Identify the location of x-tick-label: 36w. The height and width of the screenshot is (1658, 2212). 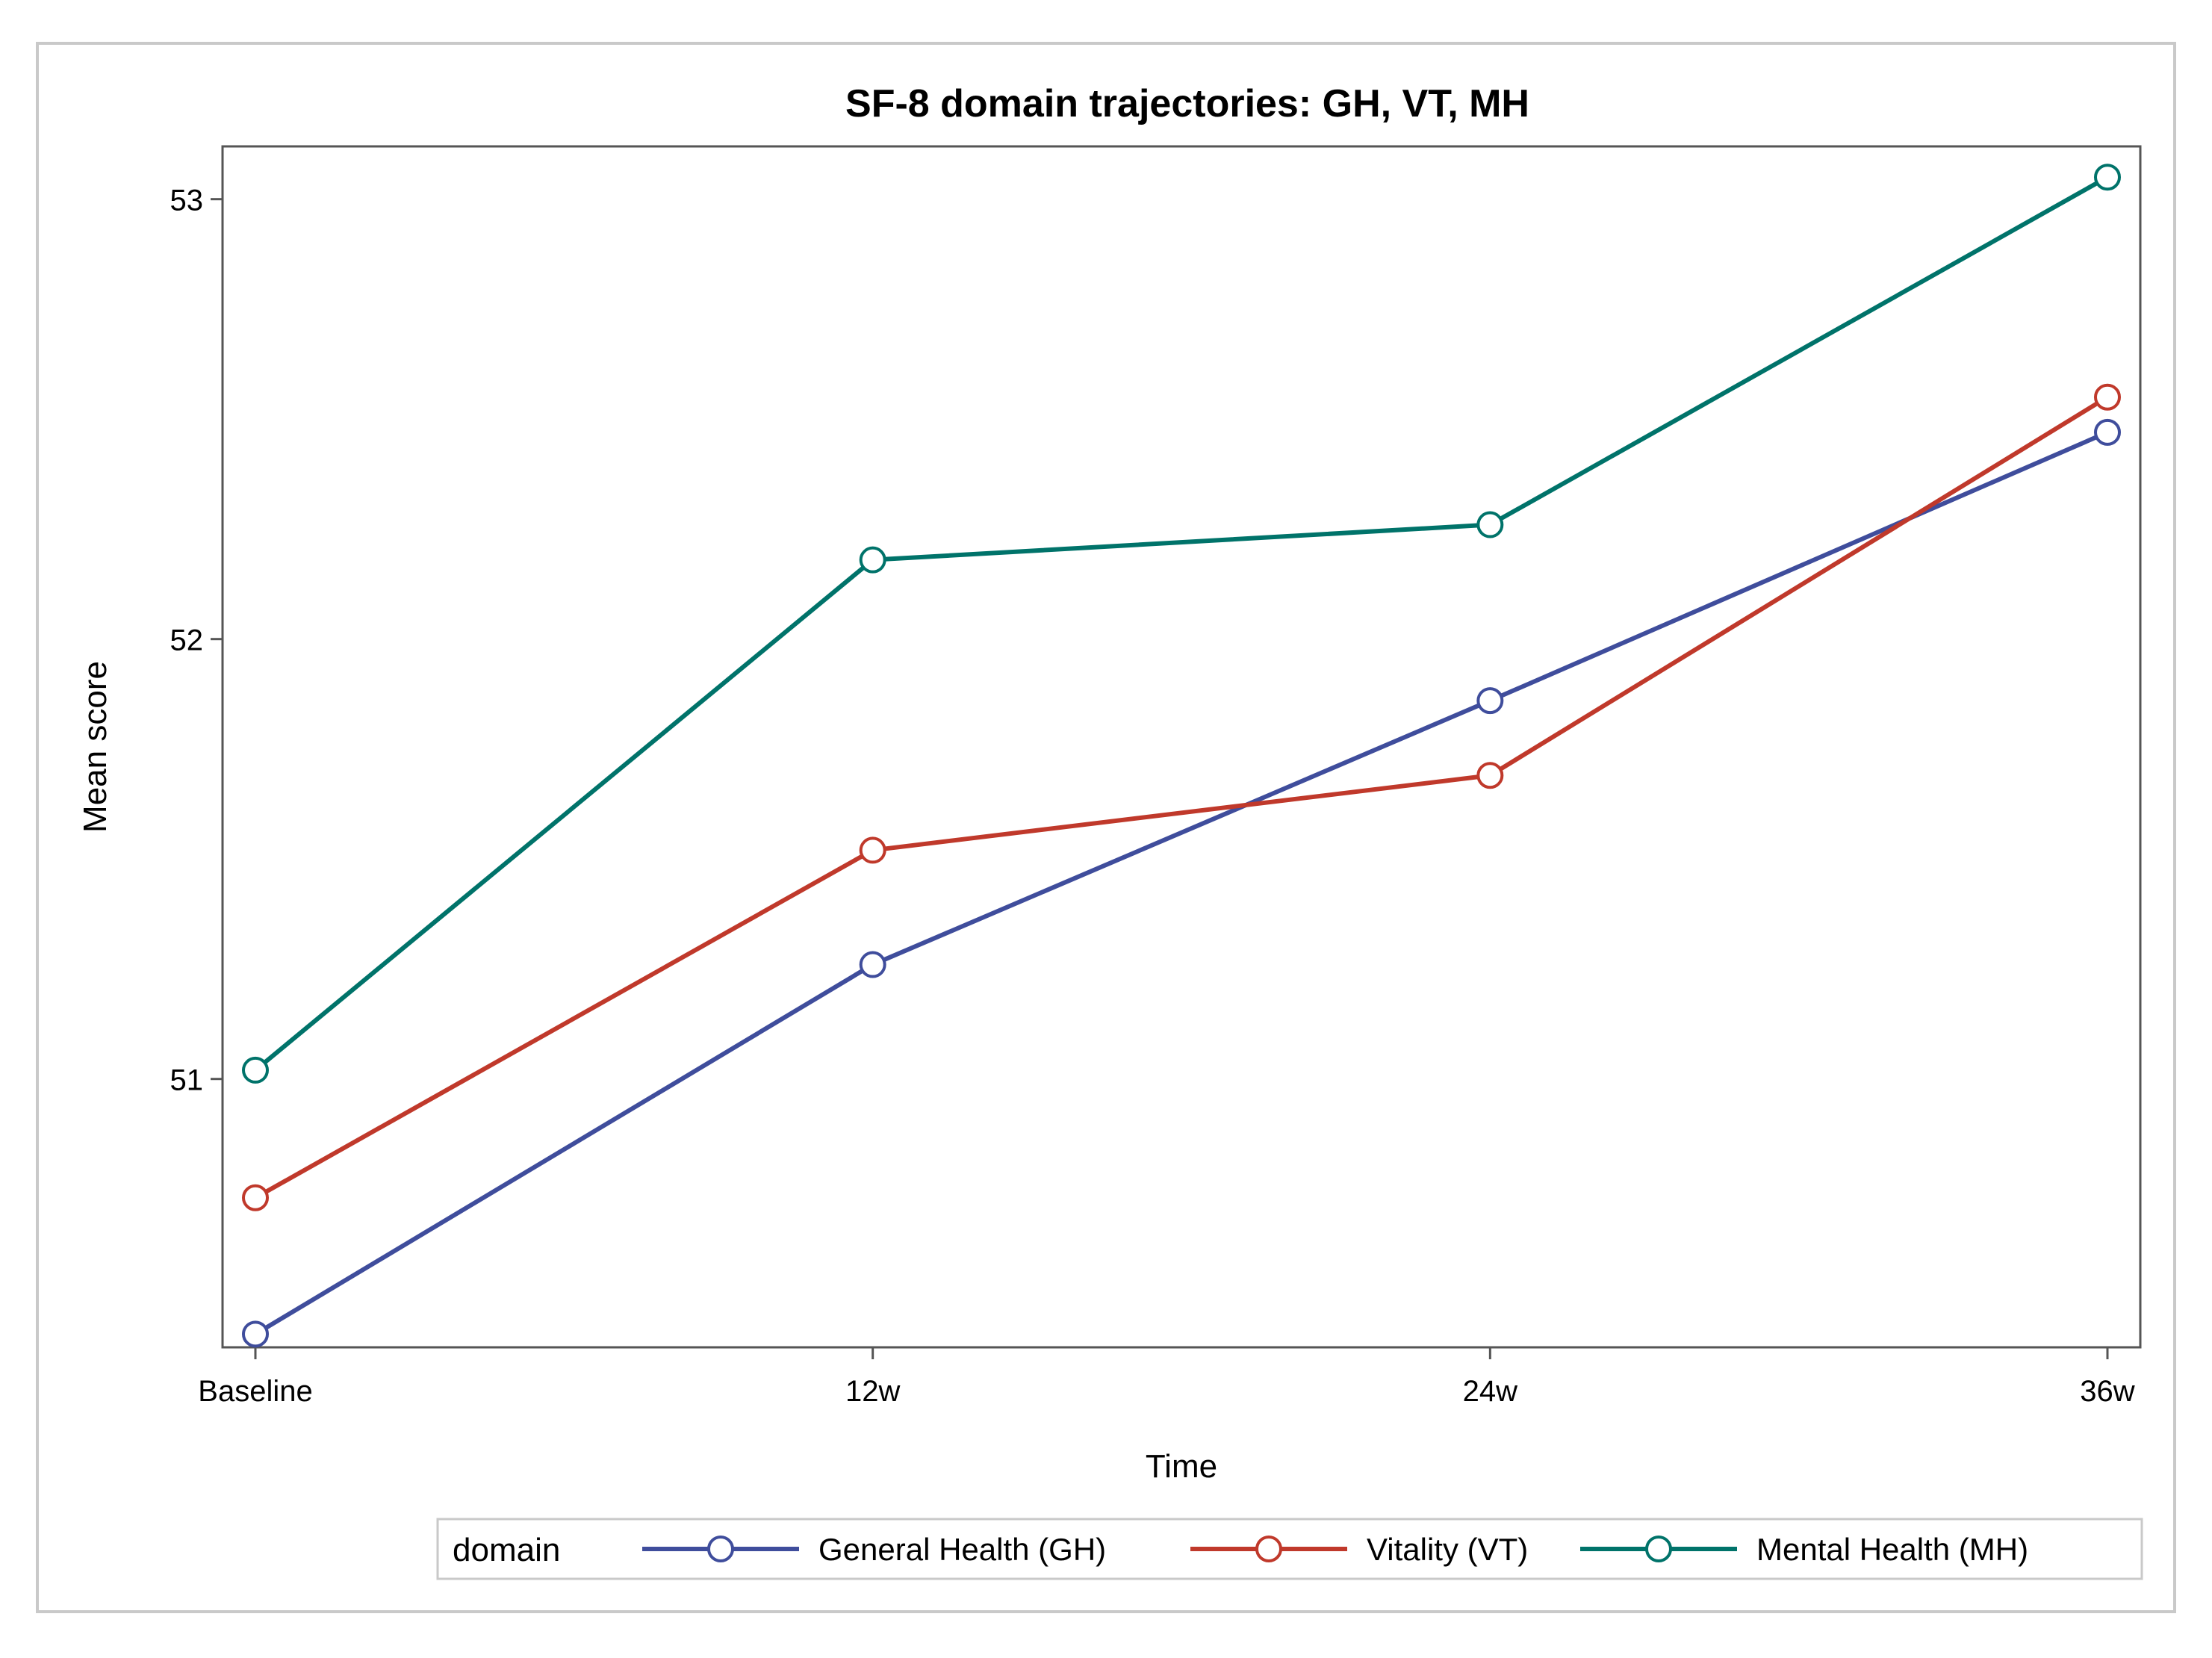
(2107, 1391).